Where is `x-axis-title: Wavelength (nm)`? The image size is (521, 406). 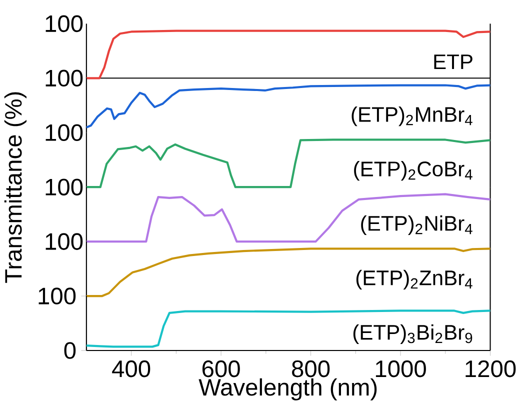 x-axis-title: Wavelength (nm) is located at coordinates (287, 389).